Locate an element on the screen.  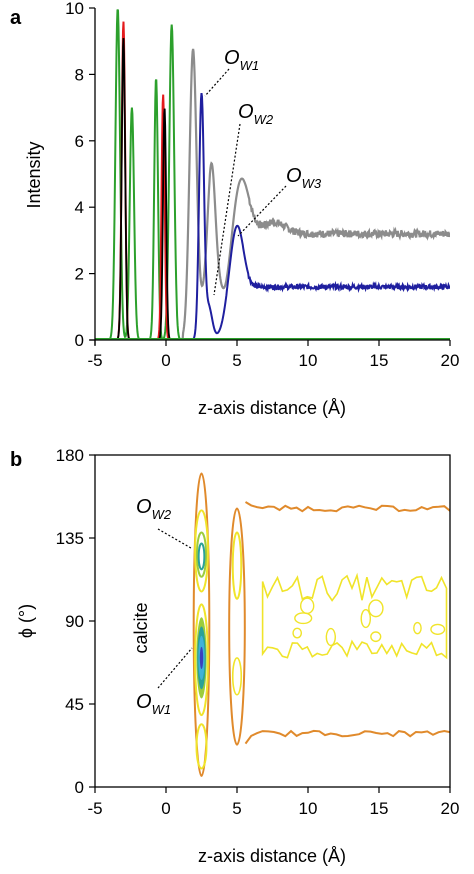
panel-b-x-ticks: -5 0 5 10 15 20 is located at coordinates (273, 802).